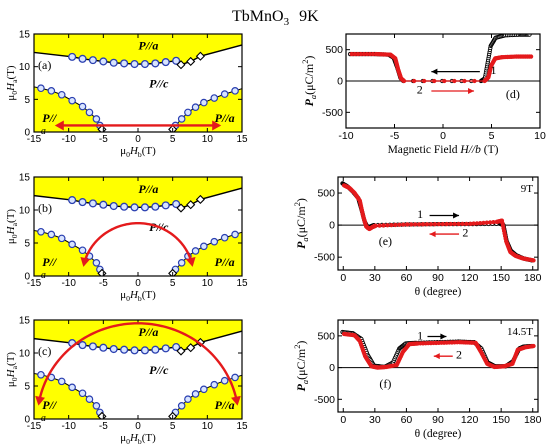 The width and height of the screenshot is (550, 448). What do you see at coordinates (206, 110) in the screenshot?
I see `yellow-region-right` at bounding box center [206, 110].